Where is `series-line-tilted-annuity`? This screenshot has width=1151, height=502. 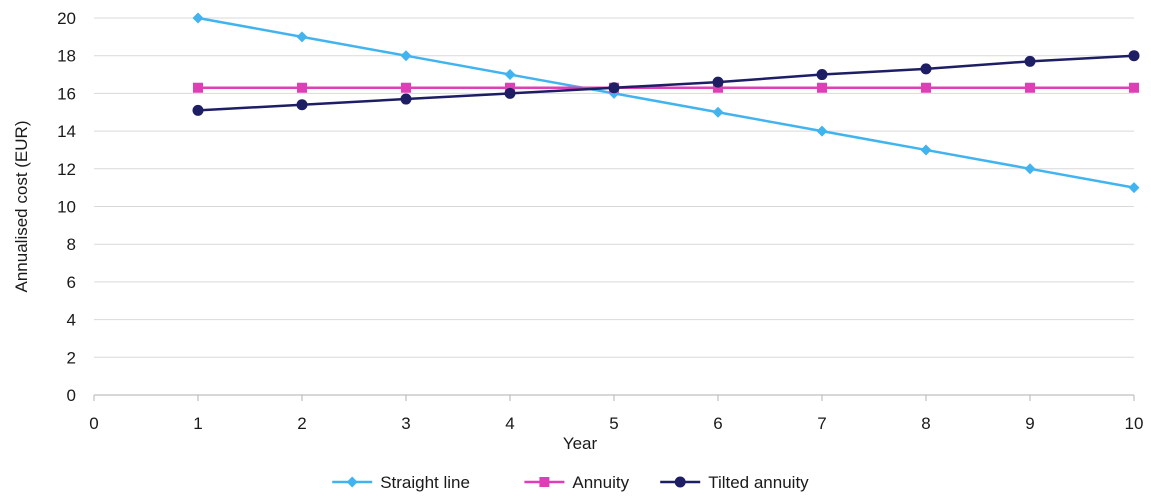 series-line-tilted-annuity is located at coordinates (666, 83).